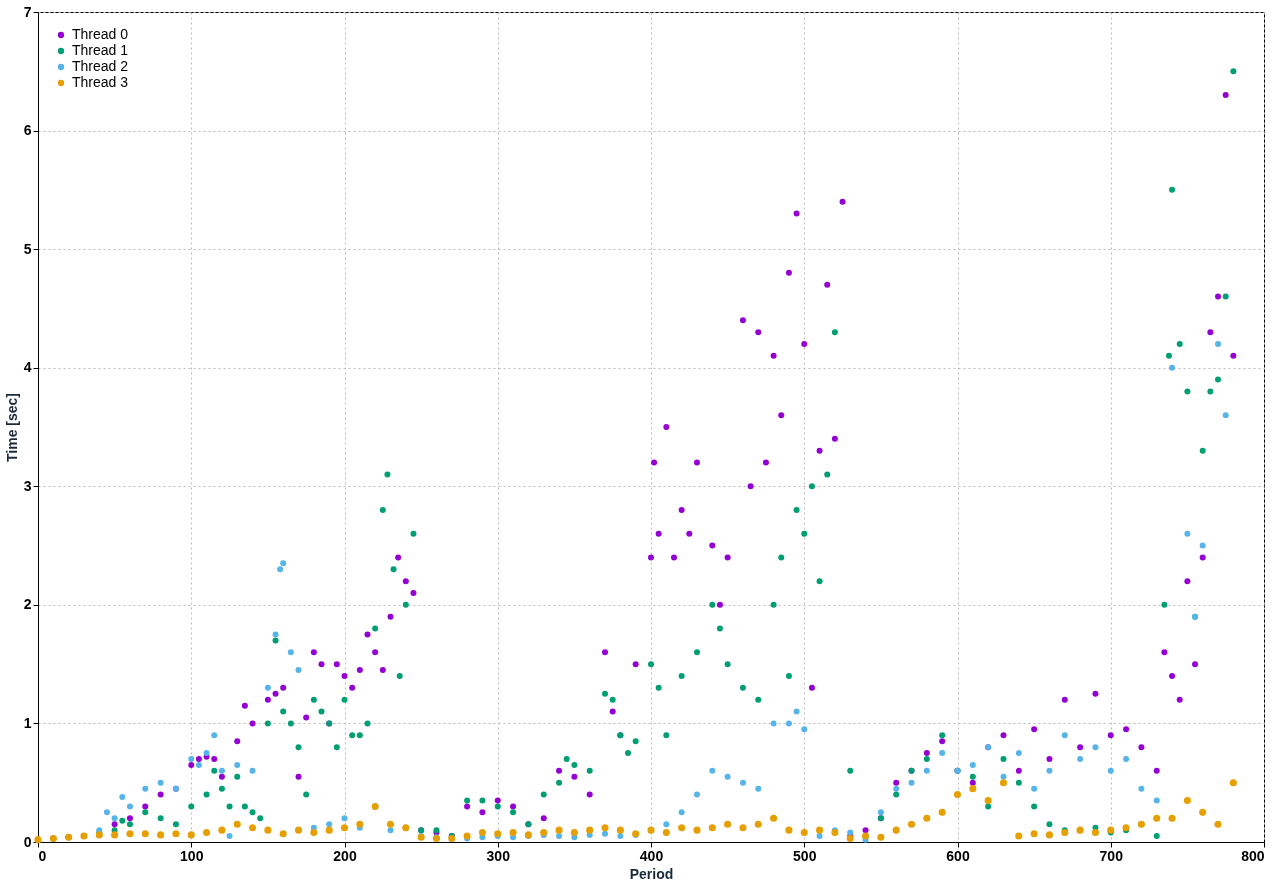 The image size is (1280, 896). I want to click on x-tick-label: 400, so click(651, 855).